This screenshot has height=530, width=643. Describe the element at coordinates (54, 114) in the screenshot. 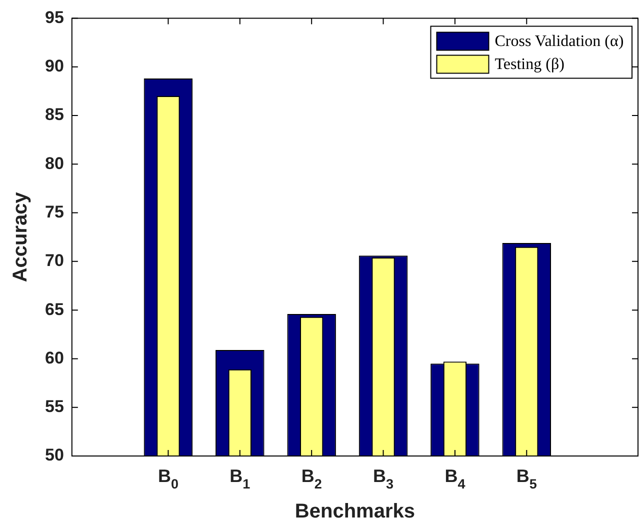

I see `y-tick-label: 85` at that location.